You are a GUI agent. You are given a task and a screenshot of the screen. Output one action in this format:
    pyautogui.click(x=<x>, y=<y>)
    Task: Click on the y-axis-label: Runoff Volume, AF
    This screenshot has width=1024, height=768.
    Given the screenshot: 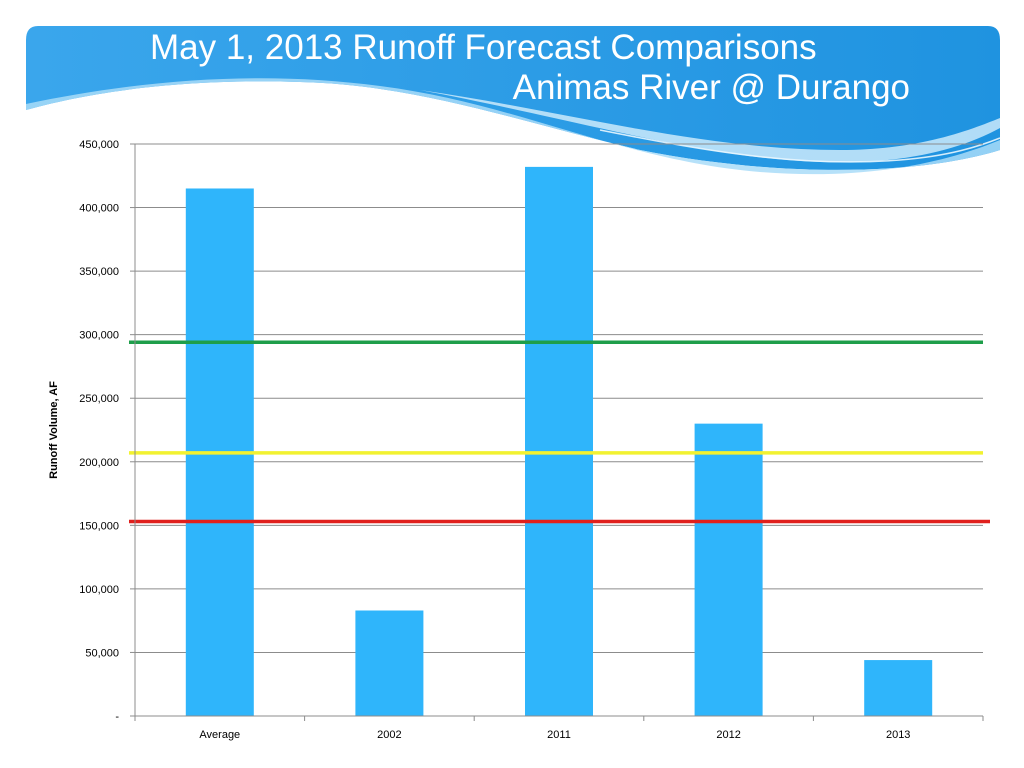 What is the action you would take?
    pyautogui.click(x=54, y=430)
    